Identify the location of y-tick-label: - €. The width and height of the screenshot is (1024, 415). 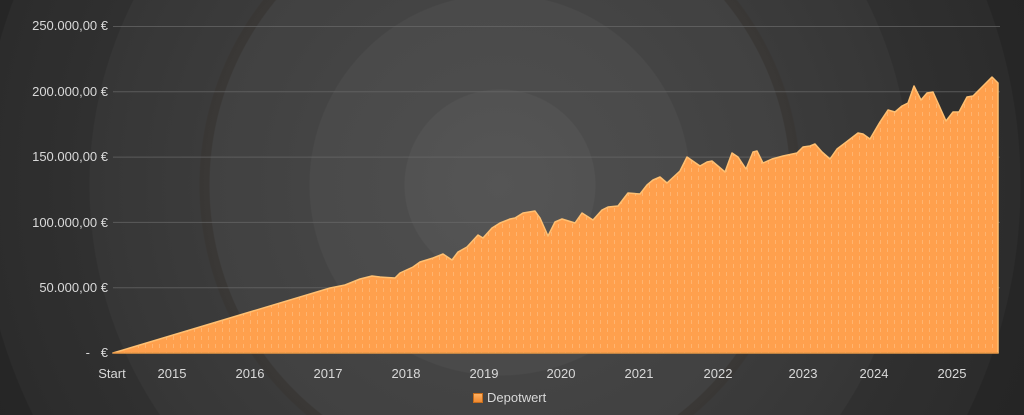
(96, 352).